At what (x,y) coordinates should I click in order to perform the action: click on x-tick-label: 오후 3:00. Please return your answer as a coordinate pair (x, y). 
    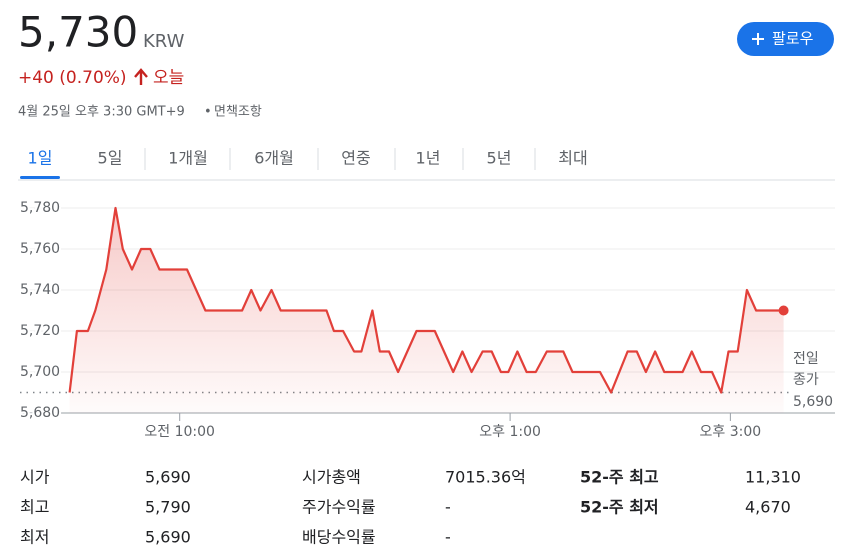
    Looking at the image, I should click on (731, 432).